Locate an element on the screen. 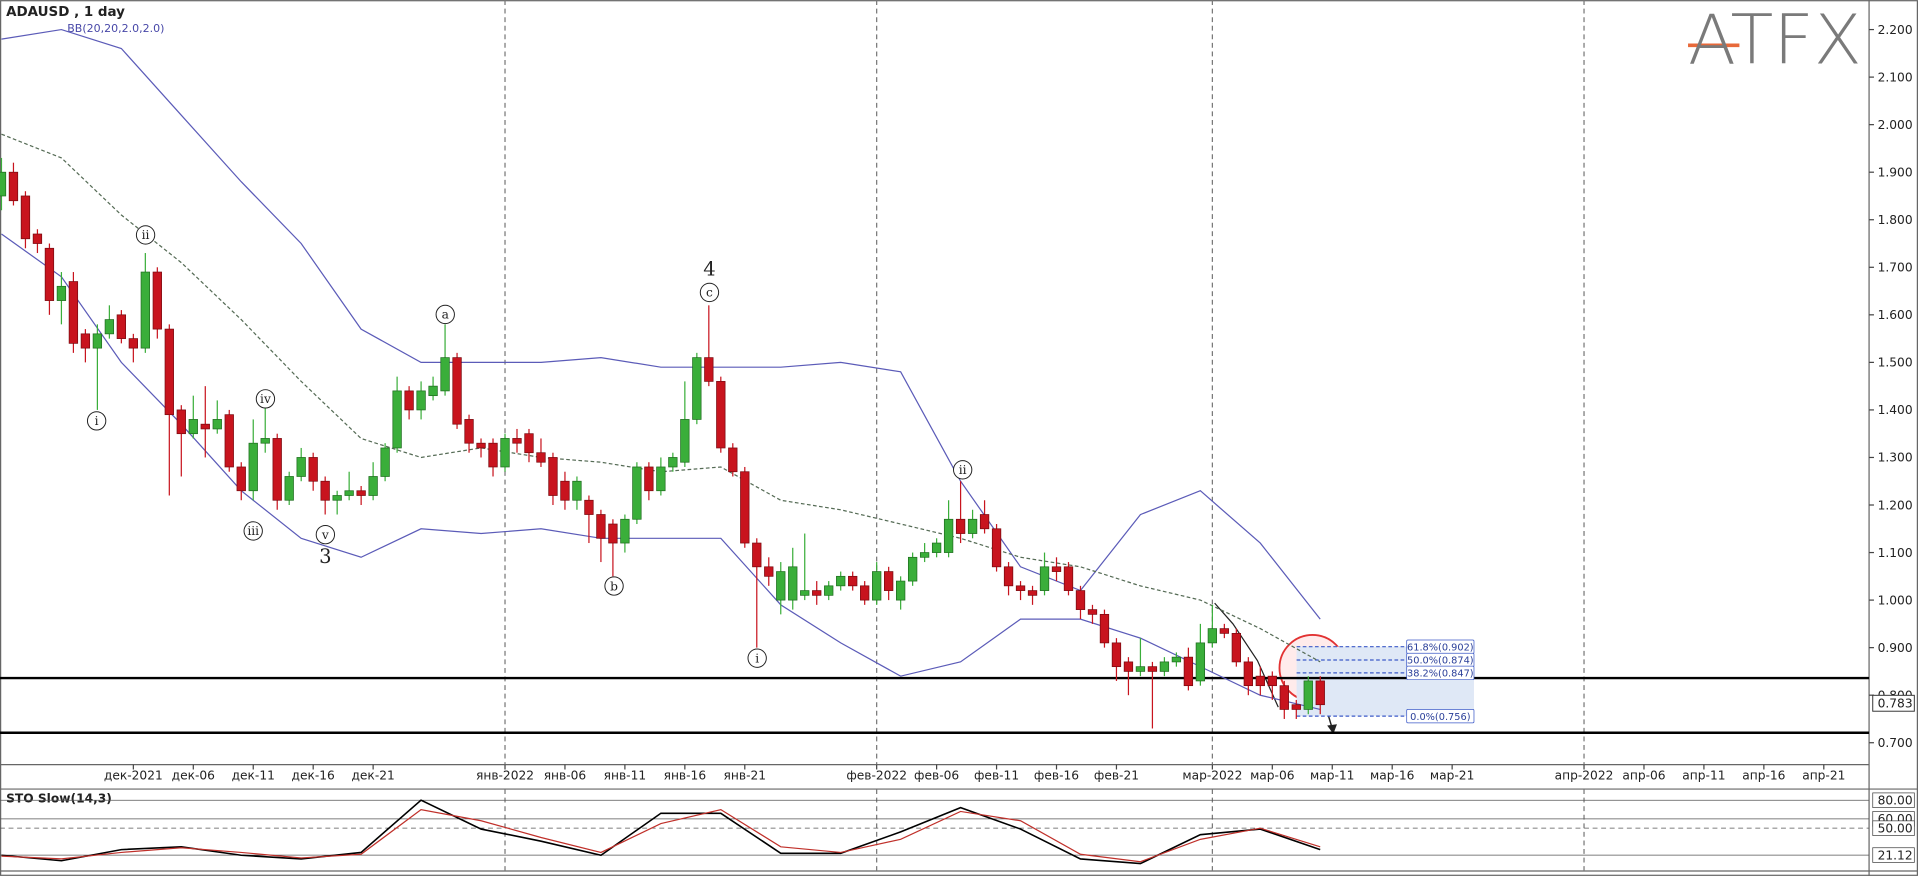 This screenshot has width=1918, height=876. x-tick-label: апр-11 is located at coordinates (1703, 775).